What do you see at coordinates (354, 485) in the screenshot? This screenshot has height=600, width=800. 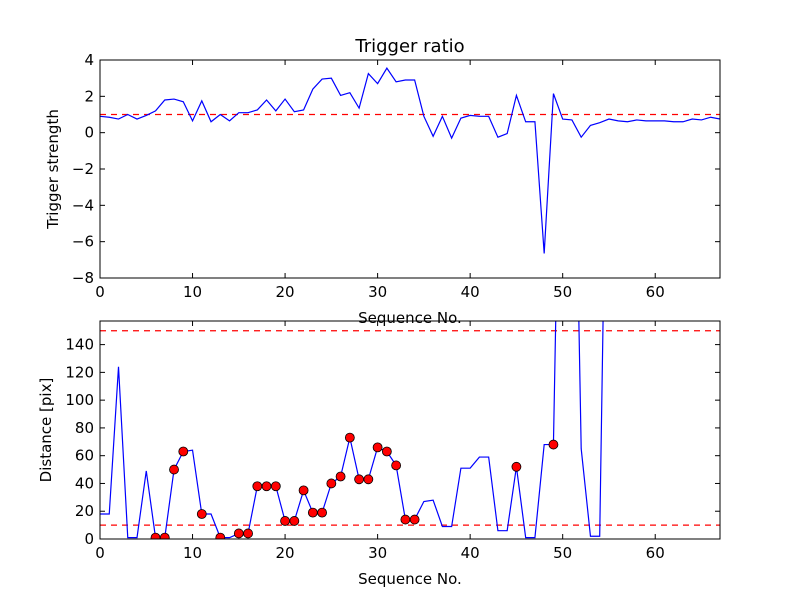 I see `marker-group` at bounding box center [354, 485].